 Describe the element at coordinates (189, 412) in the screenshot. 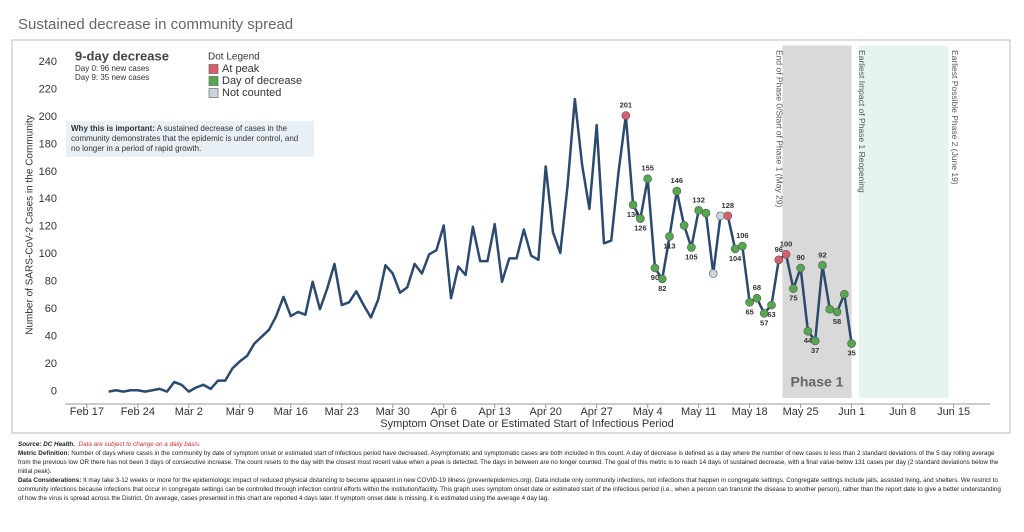

I see `x-tick-label: Mar 2` at that location.